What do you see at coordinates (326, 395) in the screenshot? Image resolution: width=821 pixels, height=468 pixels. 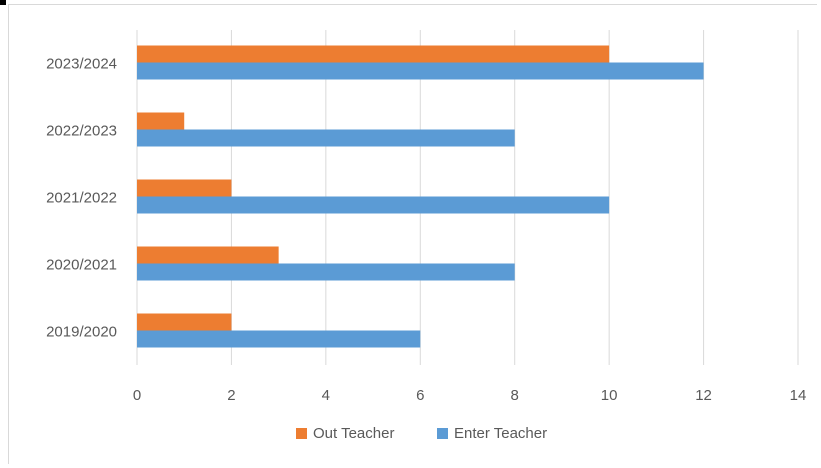 I see `x-tick-label: 4` at bounding box center [326, 395].